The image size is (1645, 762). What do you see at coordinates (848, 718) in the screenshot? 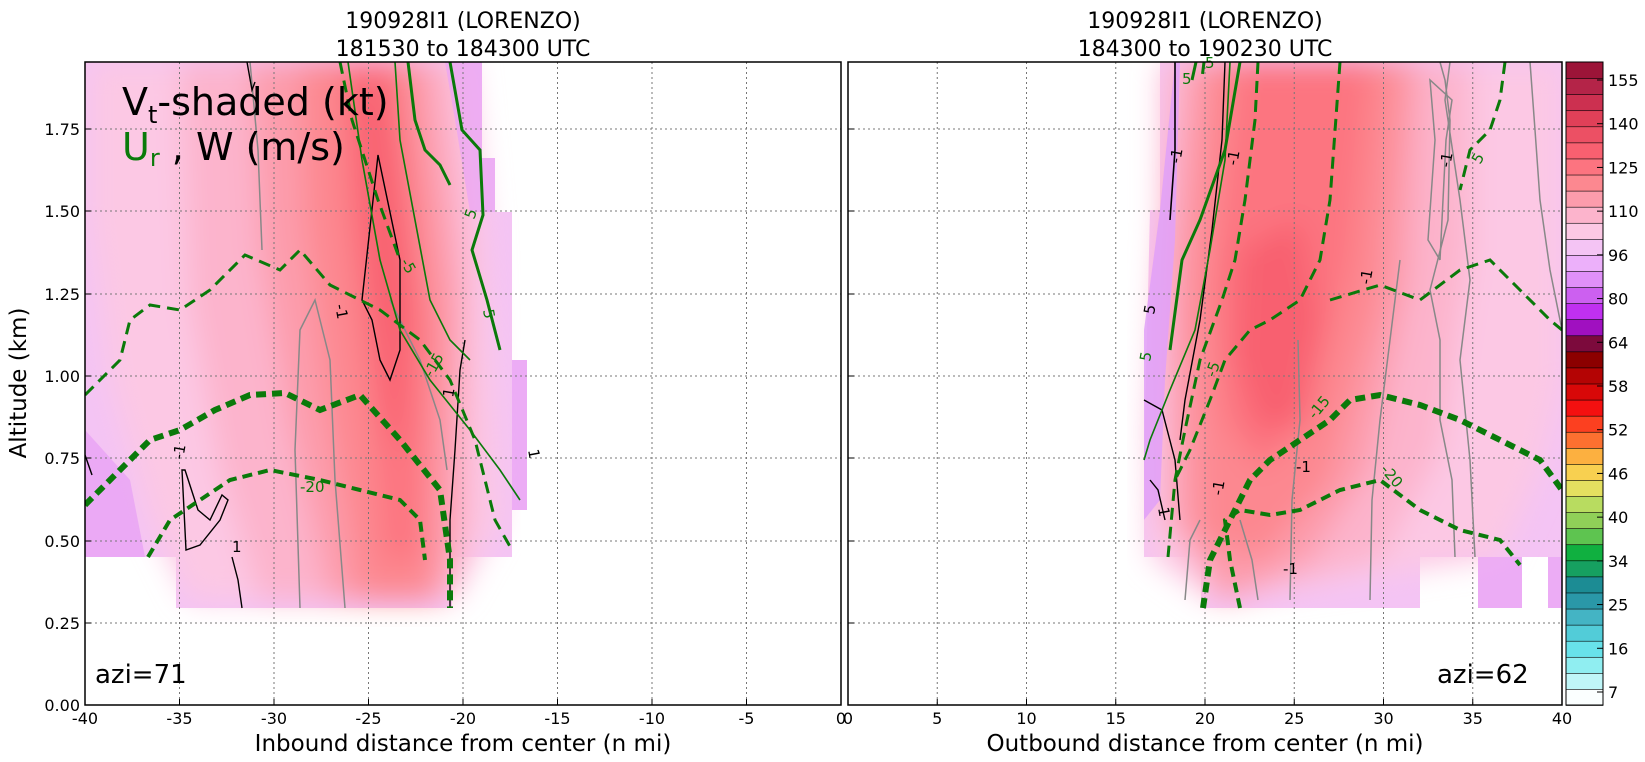
I see `outbound-xtick: 0` at bounding box center [848, 718].